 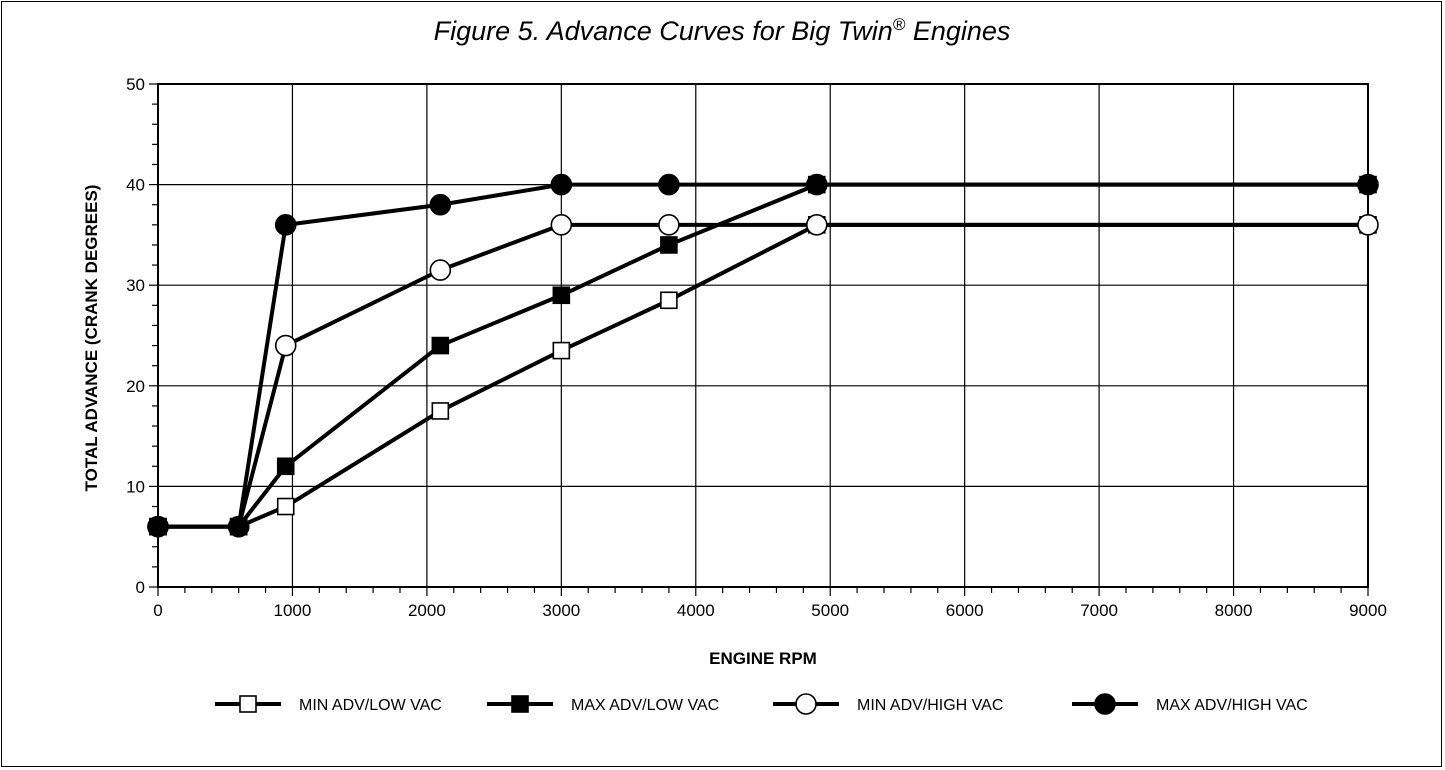 I want to click on x-tick-label: 5000, so click(x=830, y=610).